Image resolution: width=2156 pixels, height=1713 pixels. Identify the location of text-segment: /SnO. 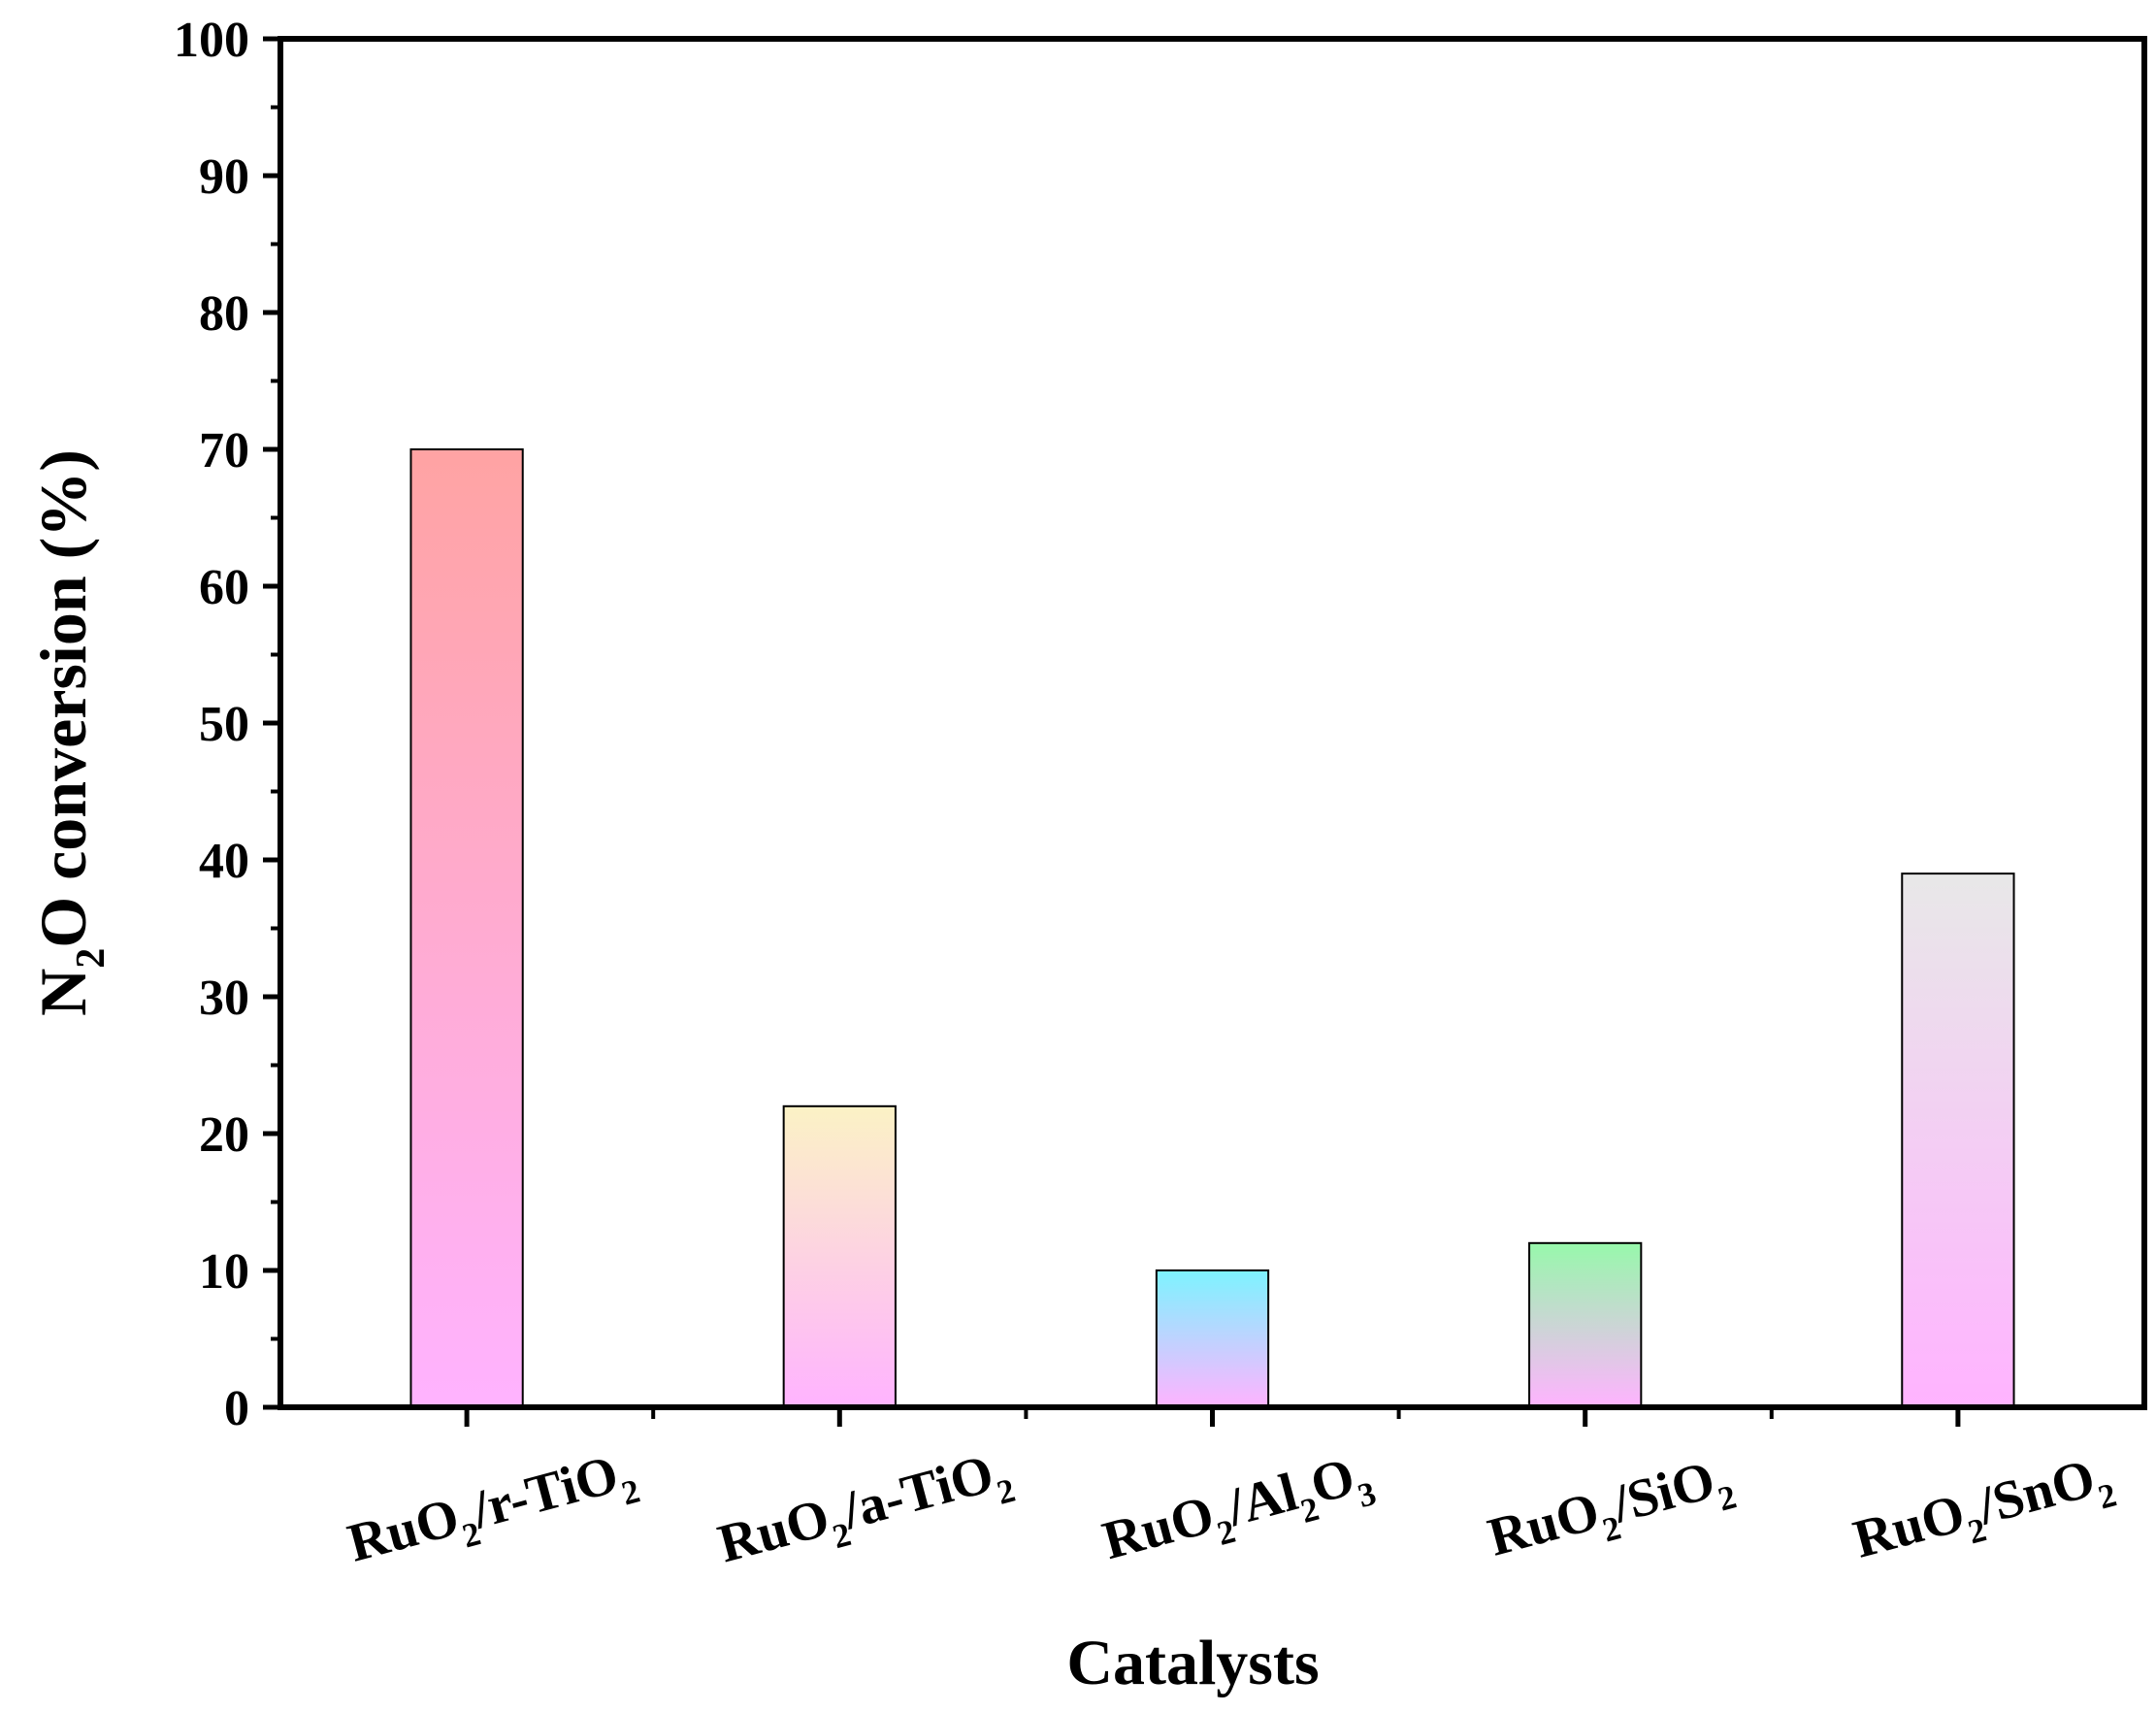
(2036, 1493).